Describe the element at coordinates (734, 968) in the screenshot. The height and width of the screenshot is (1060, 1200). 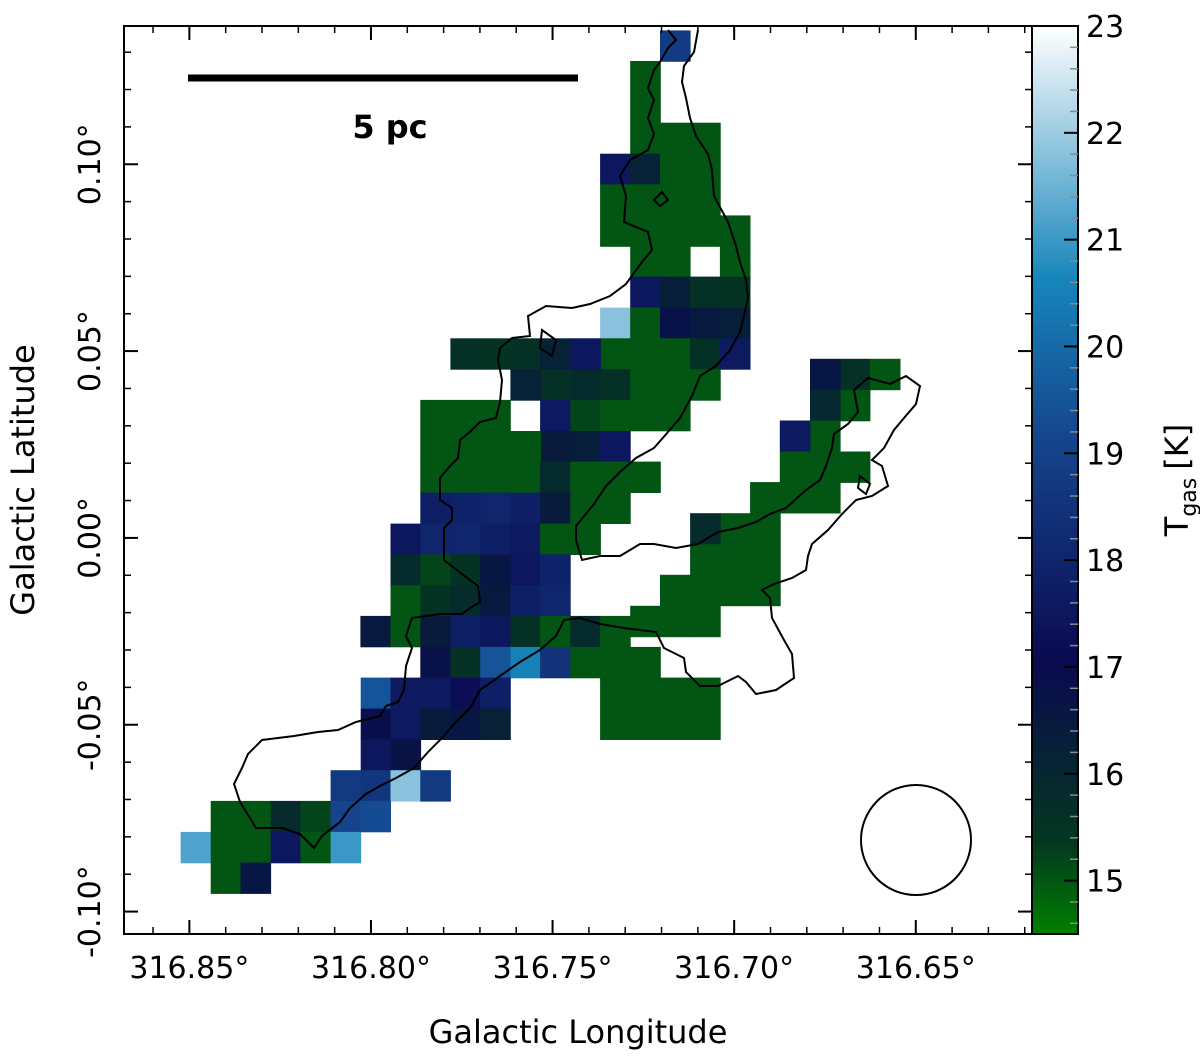
I see `x-tick-label: 316.70°` at that location.